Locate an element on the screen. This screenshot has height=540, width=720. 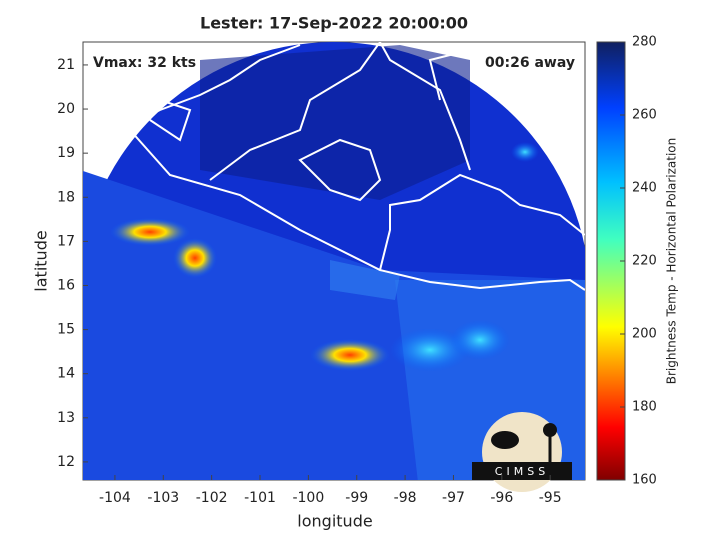
x-tick-label: -104 is located at coordinates (115, 498).